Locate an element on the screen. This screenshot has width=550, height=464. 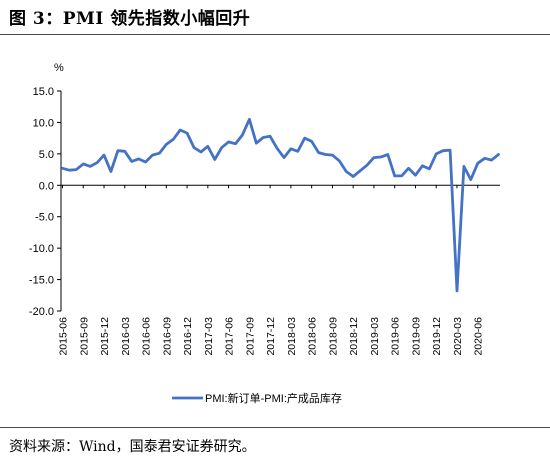
x-tick-label: 2016-03 is located at coordinates (126, 336).